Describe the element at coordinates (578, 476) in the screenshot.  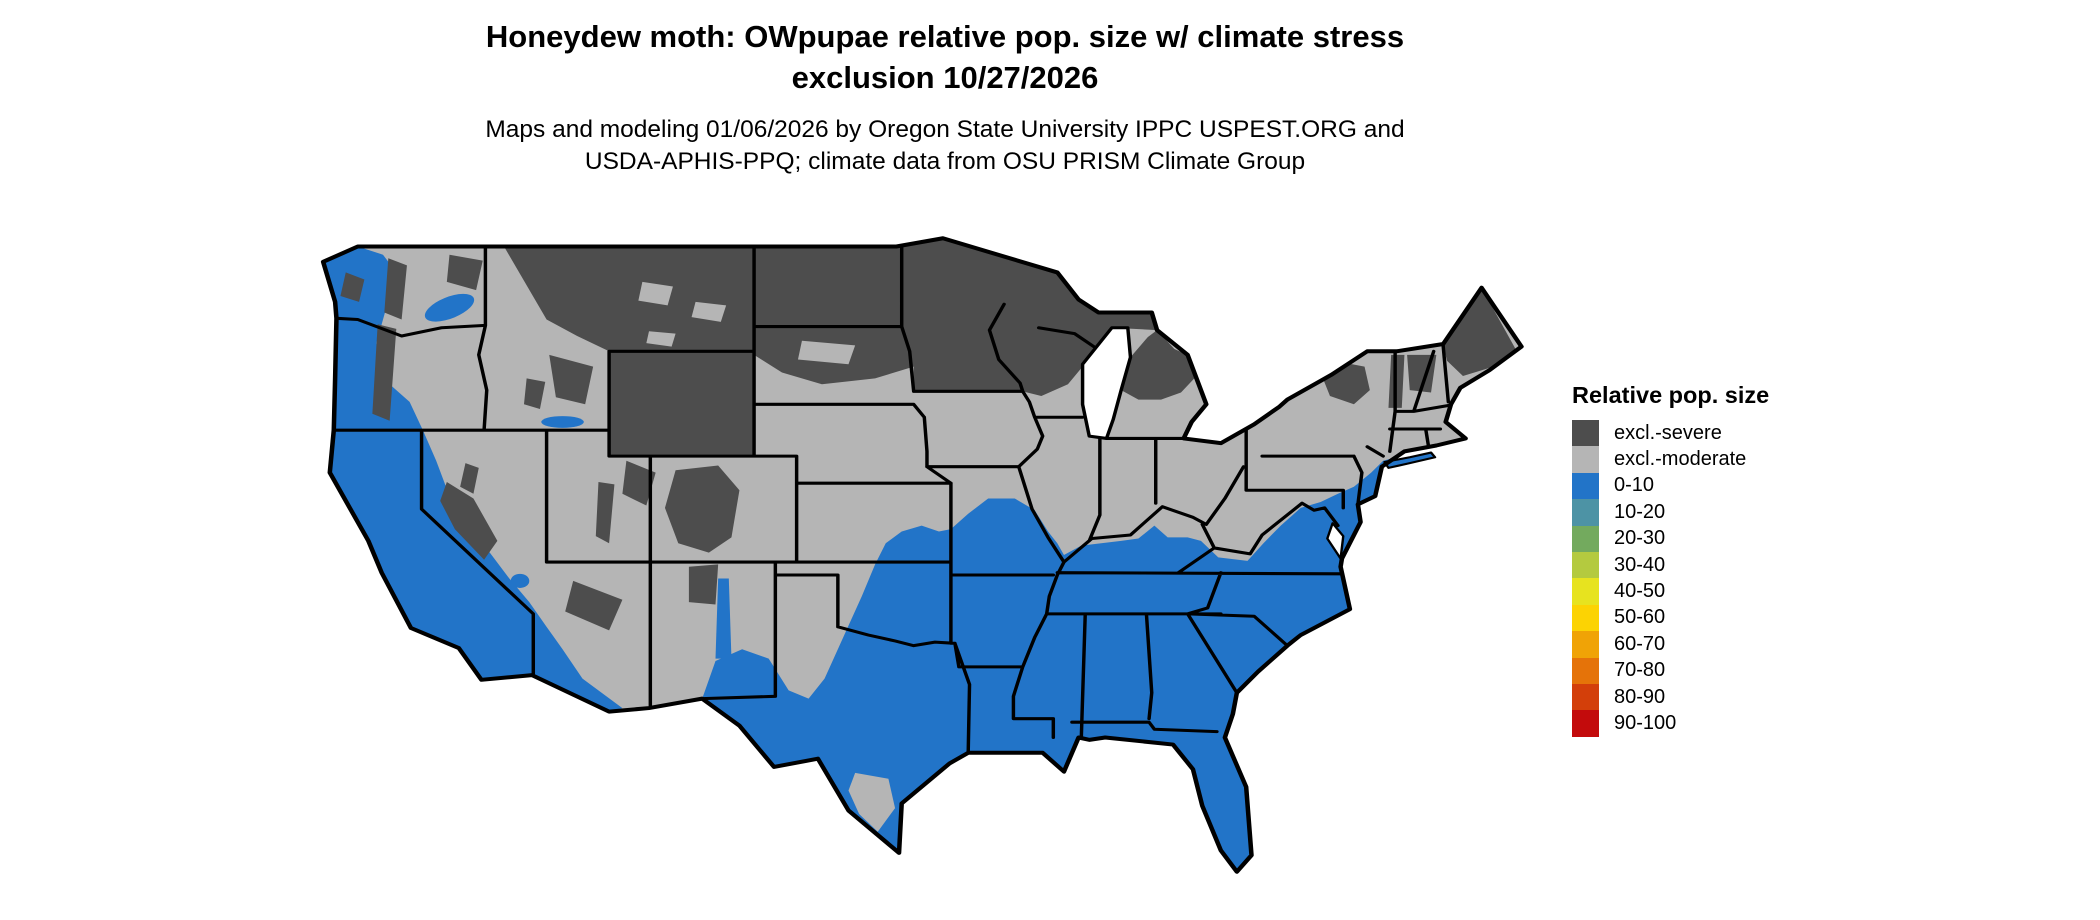
I see `map-region-0-10-patches` at that location.